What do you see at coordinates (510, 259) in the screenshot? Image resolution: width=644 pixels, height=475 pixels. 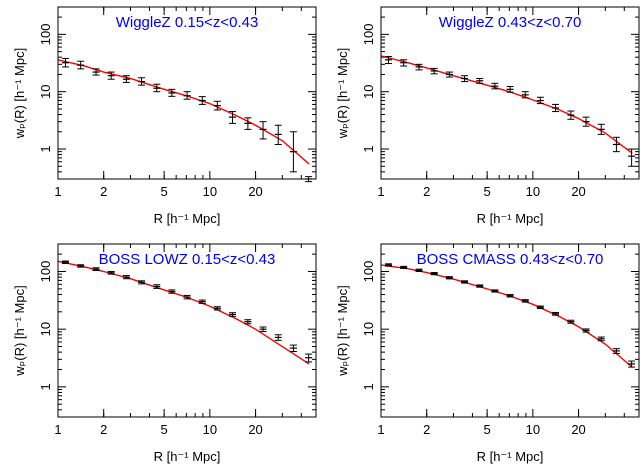 I see `chart-title: BOSS CMASS 0.43<z<0.70` at bounding box center [510, 259].